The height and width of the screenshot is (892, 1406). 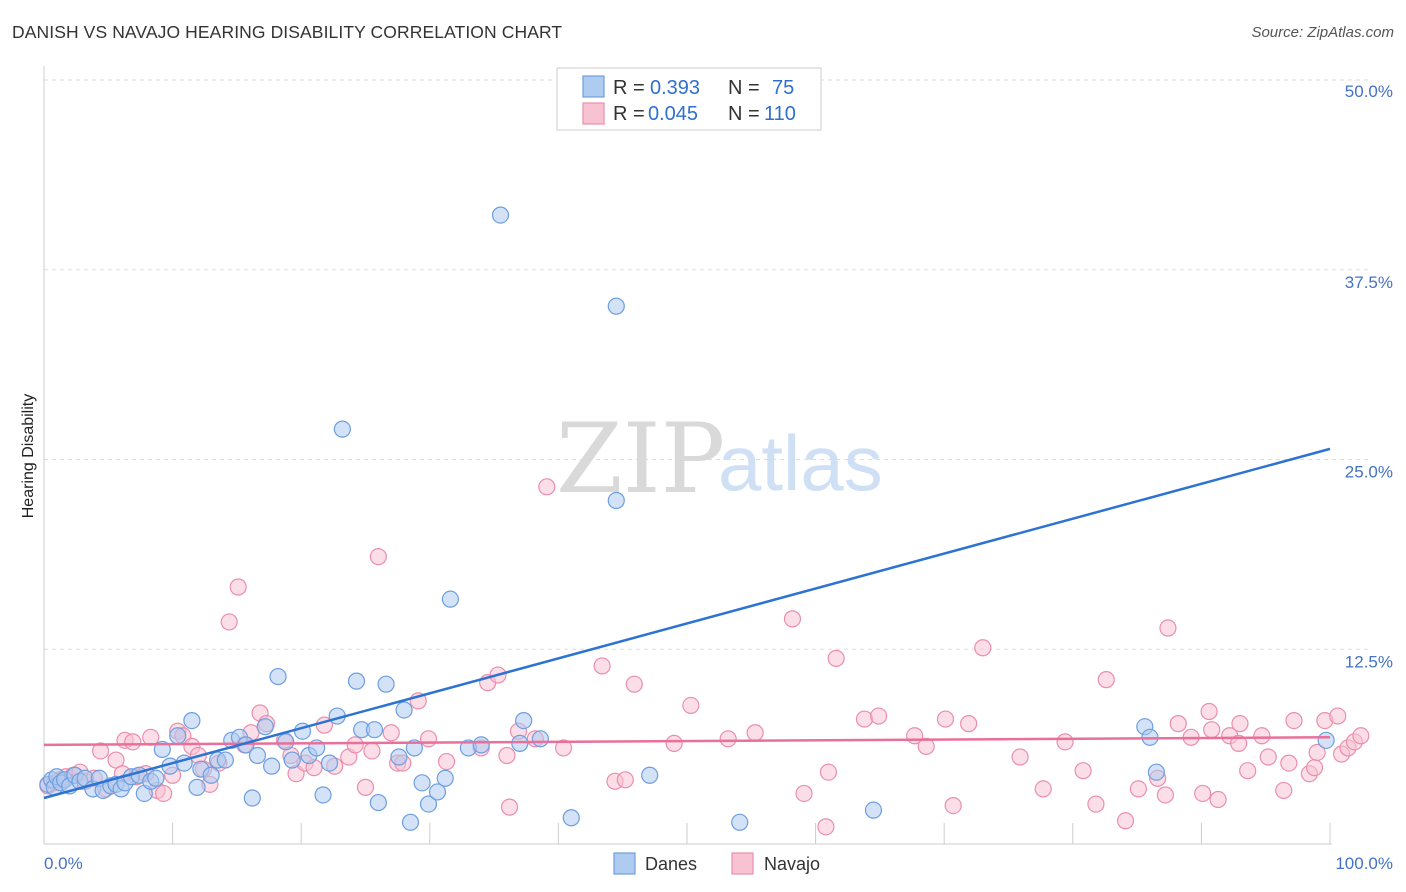 I want to click on navajo-trend-line, so click(x=687, y=741).